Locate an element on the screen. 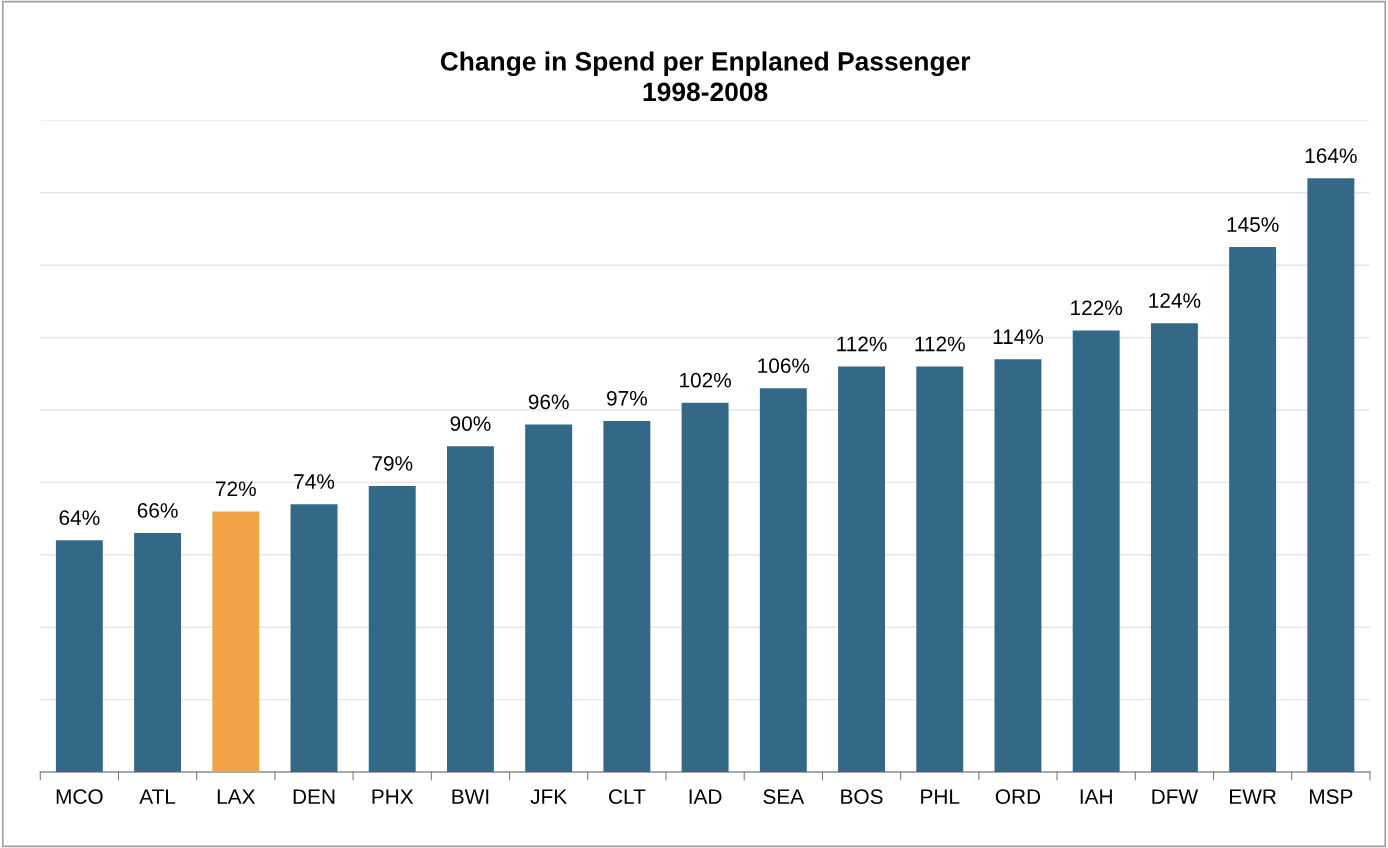 Image resolution: width=1388 pixels, height=848 pixels. x-tick-label: IAH is located at coordinates (1096, 796).